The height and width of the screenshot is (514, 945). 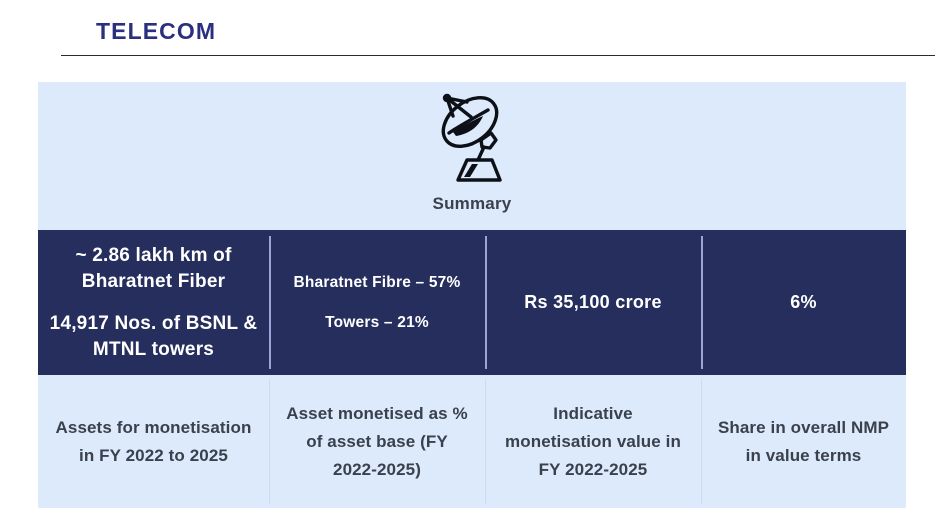 What do you see at coordinates (153, 268) in the screenshot?
I see `value-text: ~ 2.86 lakh km of Bharatnet Fiber` at bounding box center [153, 268].